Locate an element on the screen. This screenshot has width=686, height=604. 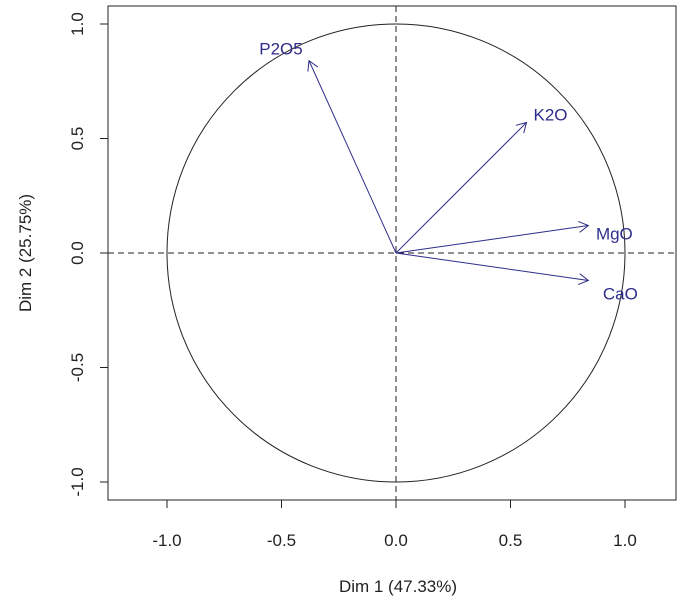
x-tick-label: -1.0 is located at coordinates (166, 540).